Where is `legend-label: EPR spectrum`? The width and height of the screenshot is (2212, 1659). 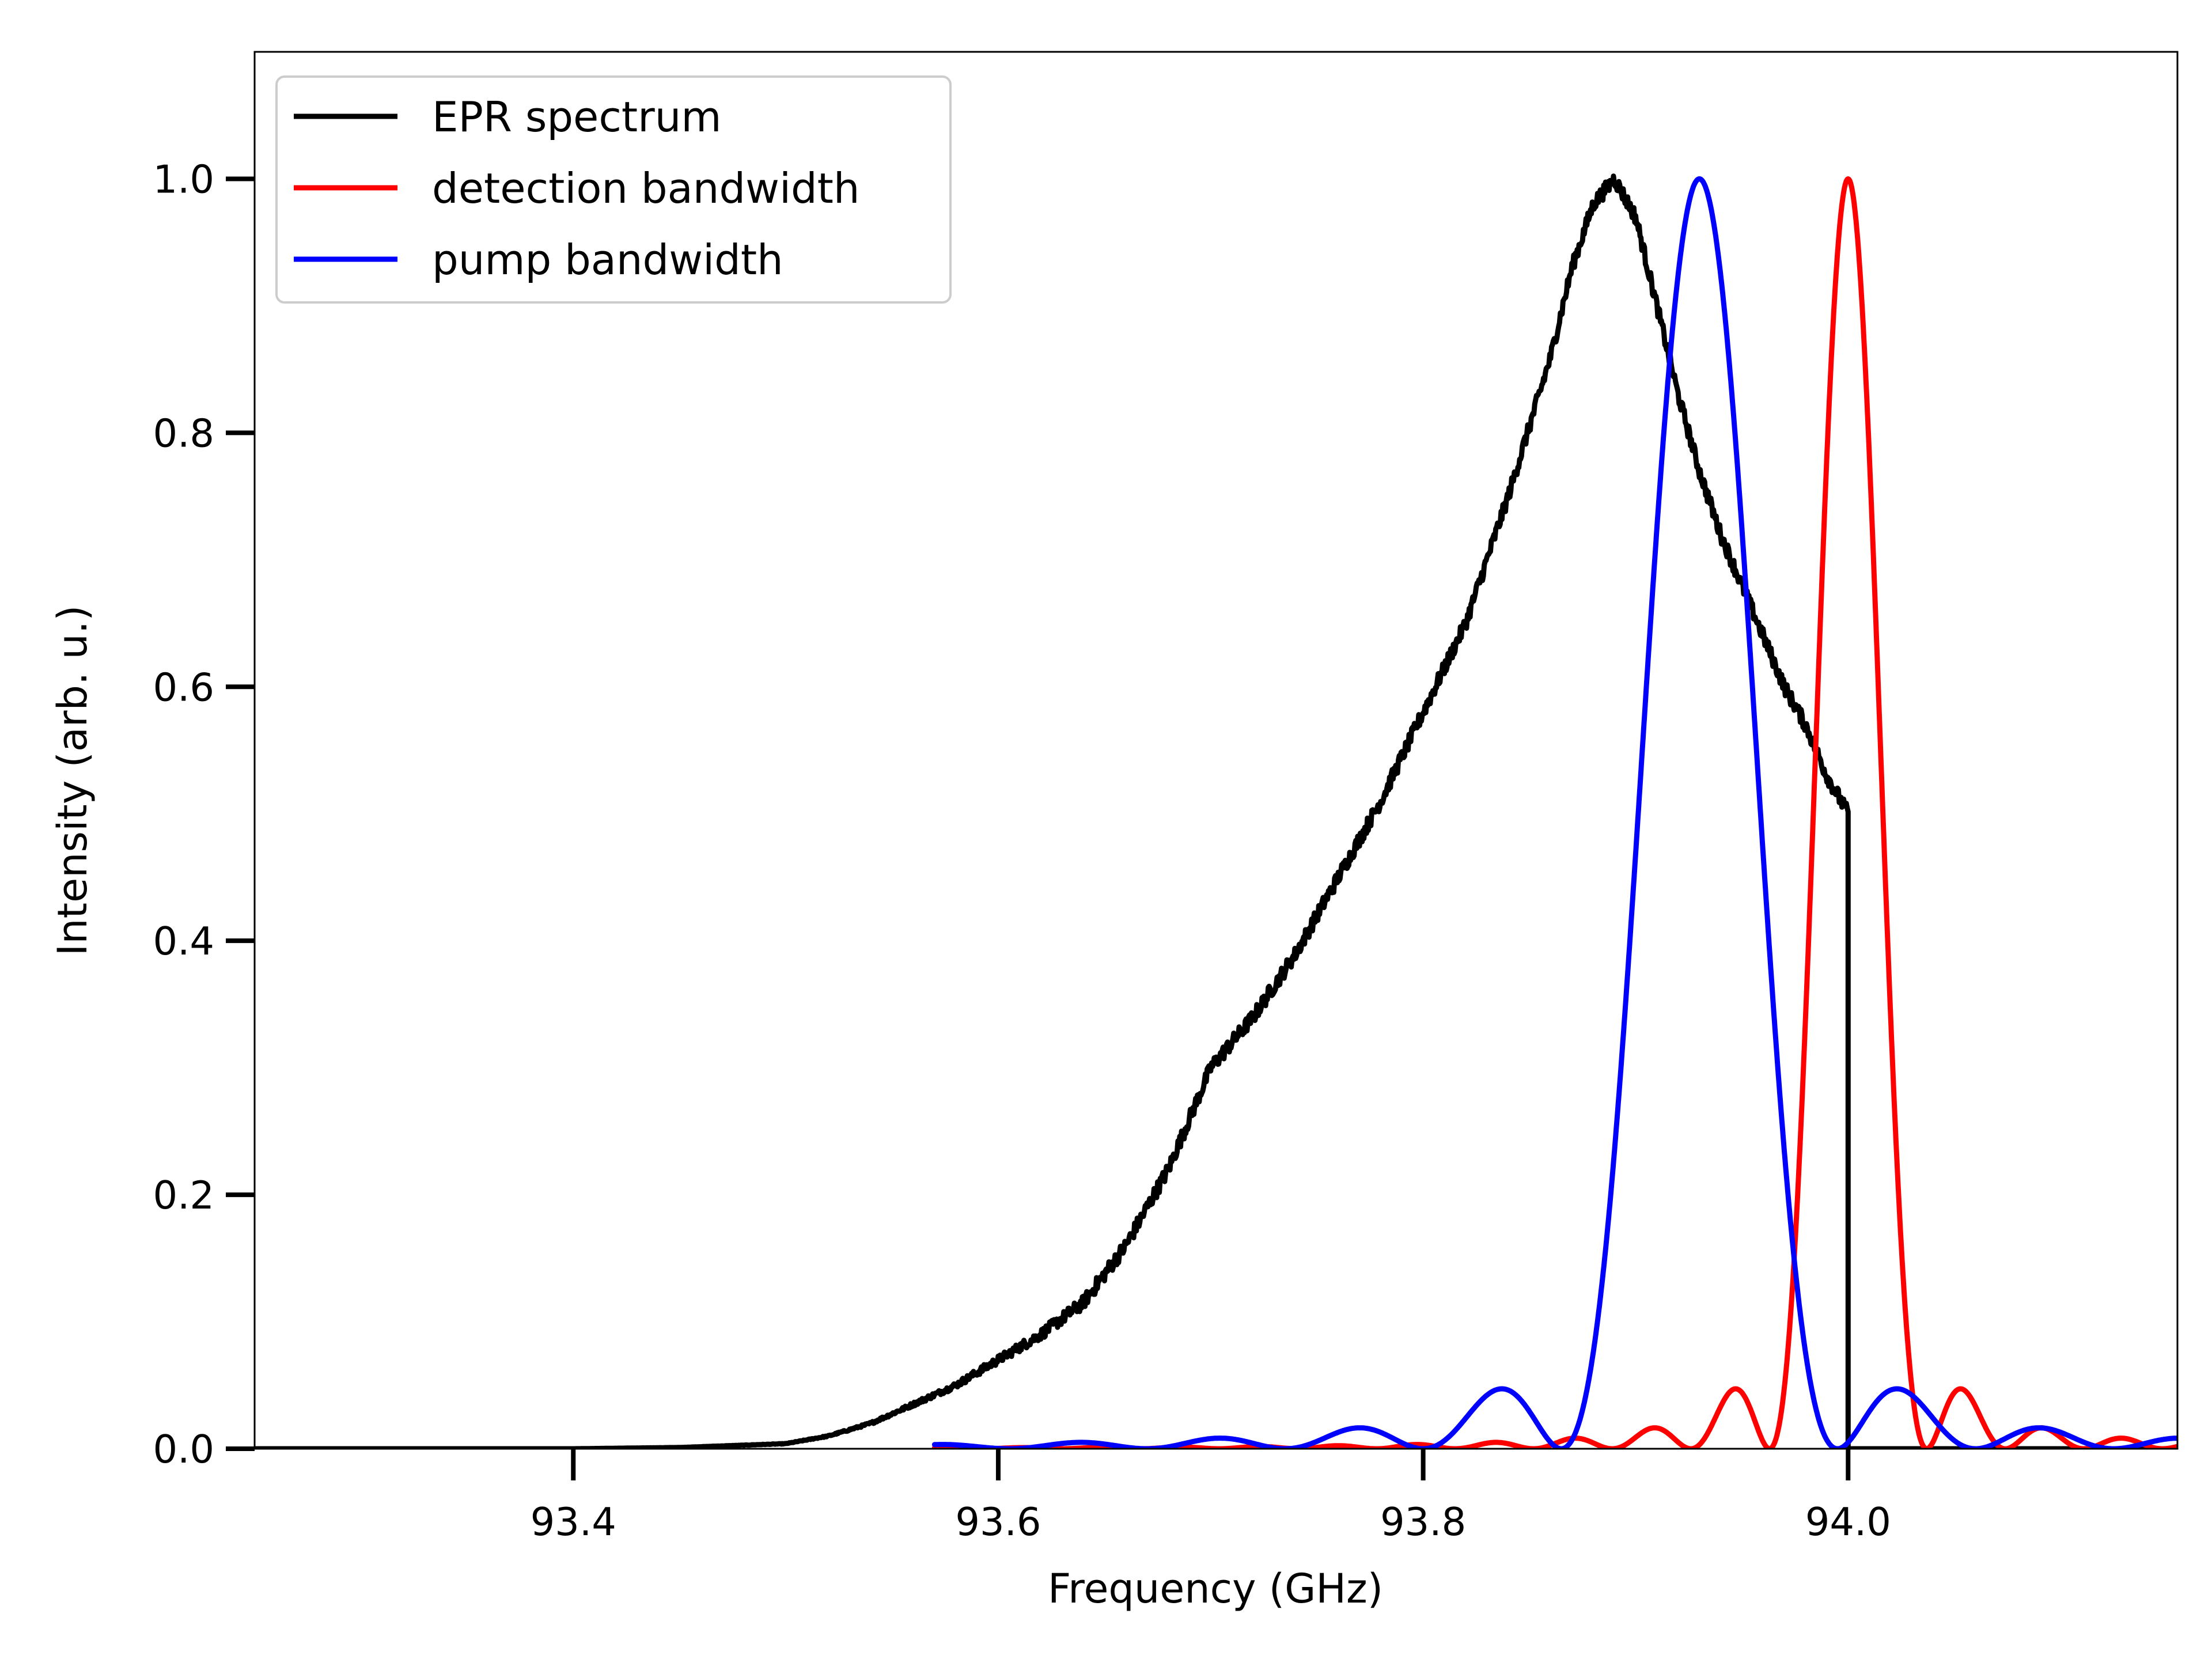 legend-label: EPR spectrum is located at coordinates (577, 117).